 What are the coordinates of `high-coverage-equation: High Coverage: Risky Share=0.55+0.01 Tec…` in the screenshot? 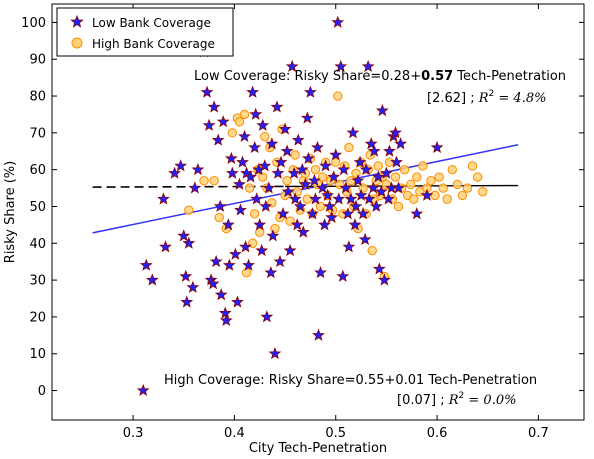 It's located at (350, 380).